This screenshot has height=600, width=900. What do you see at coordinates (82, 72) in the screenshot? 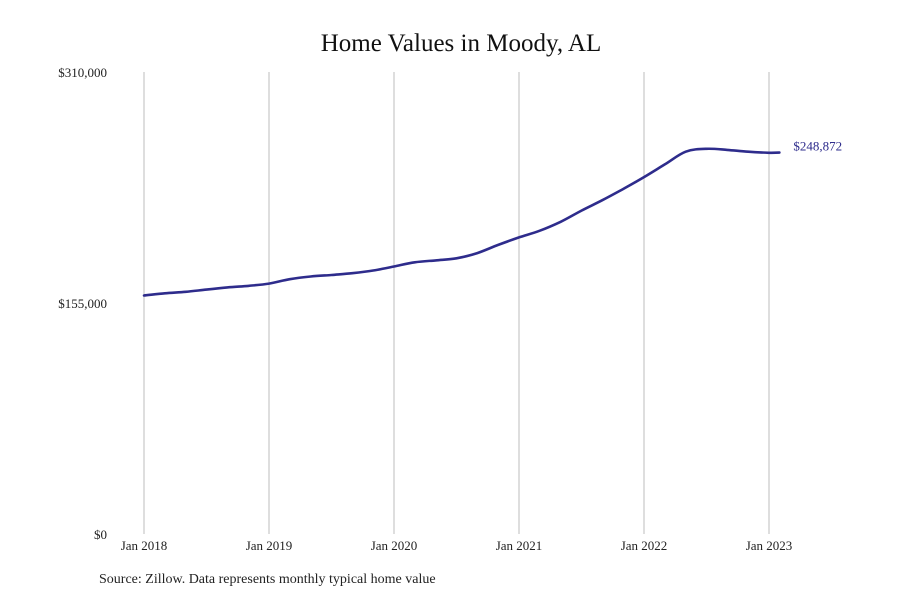
I see `y-tick-label: $310,000` at bounding box center [82, 72].